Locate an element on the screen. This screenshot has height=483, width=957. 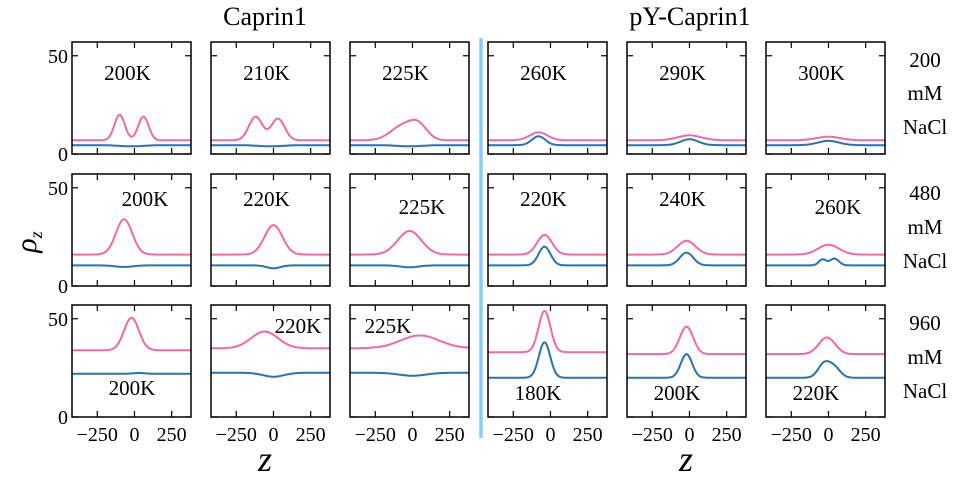
panel-2-1: −250 0 250 220K is located at coordinates (270, 375).